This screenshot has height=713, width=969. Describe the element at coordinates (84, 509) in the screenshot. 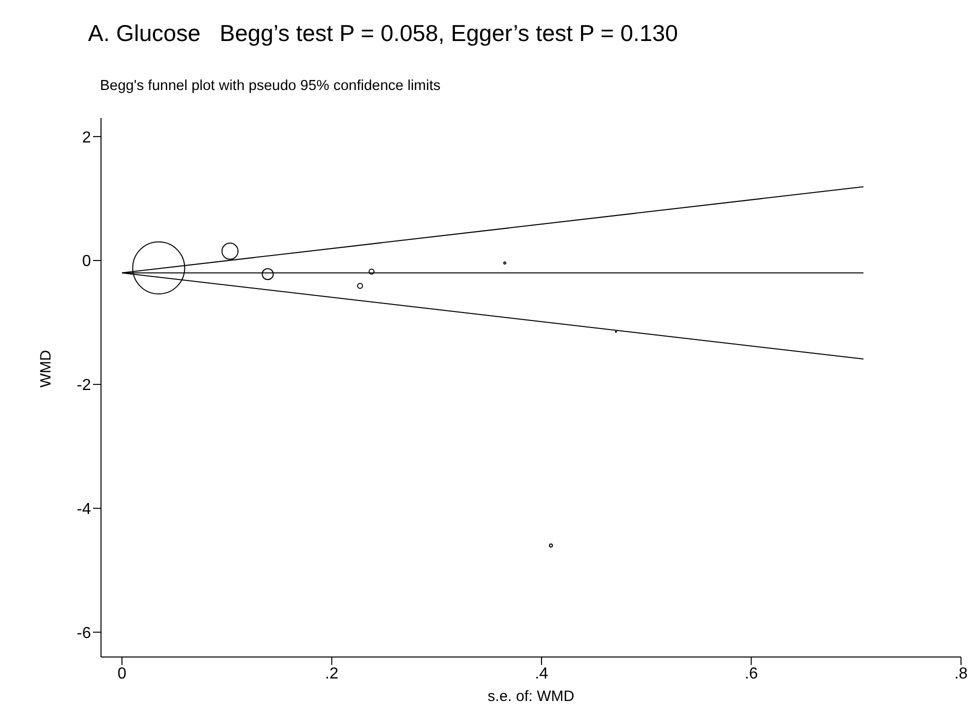

I see `y-tick-label: -4` at that location.